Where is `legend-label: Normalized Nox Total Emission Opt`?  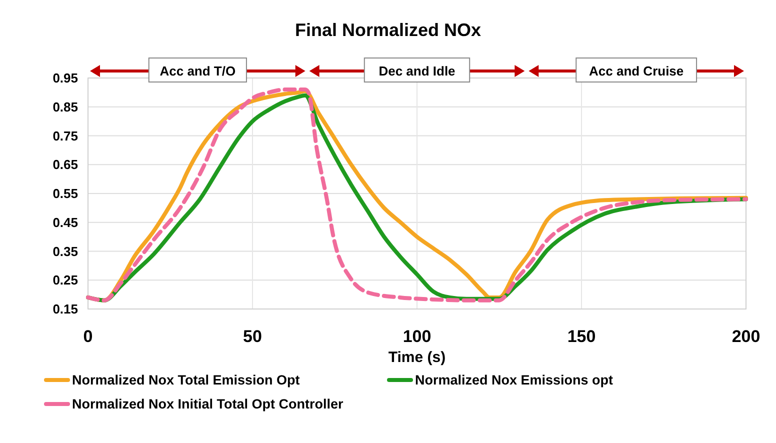 legend-label: Normalized Nox Total Emission Opt is located at coordinates (186, 380).